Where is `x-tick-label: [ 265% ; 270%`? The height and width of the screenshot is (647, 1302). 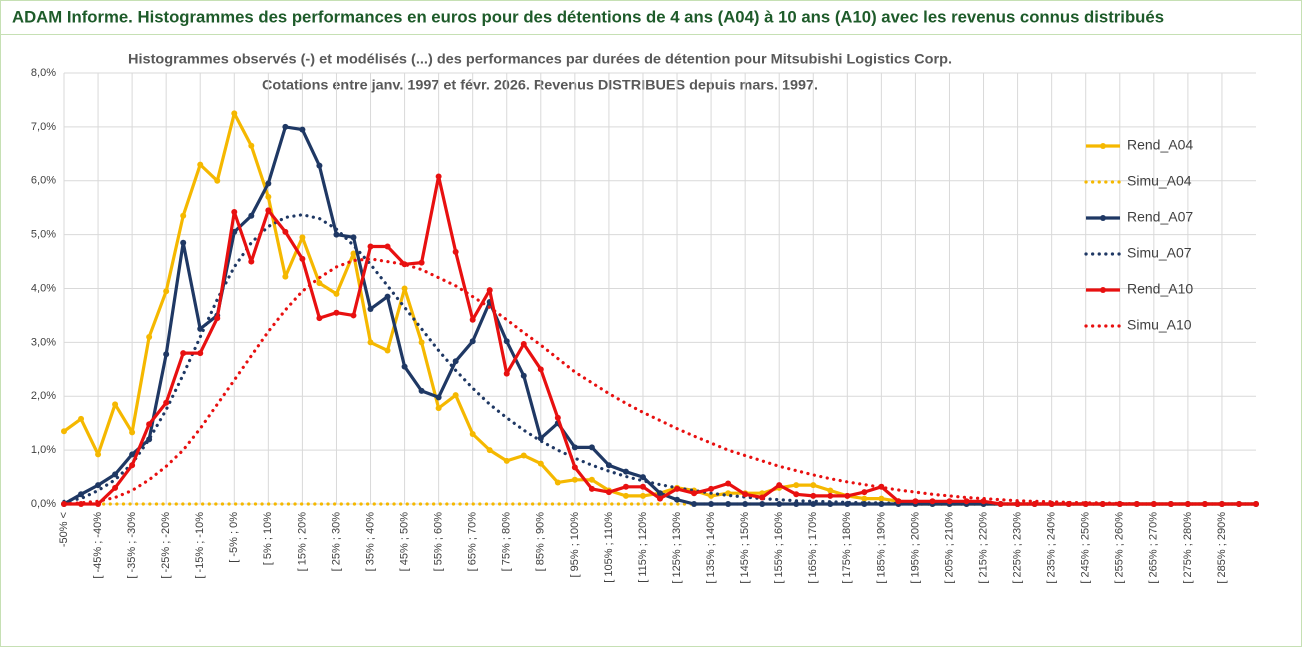
x-tick-label: [ 265% ; 270% is located at coordinates (1154, 548).